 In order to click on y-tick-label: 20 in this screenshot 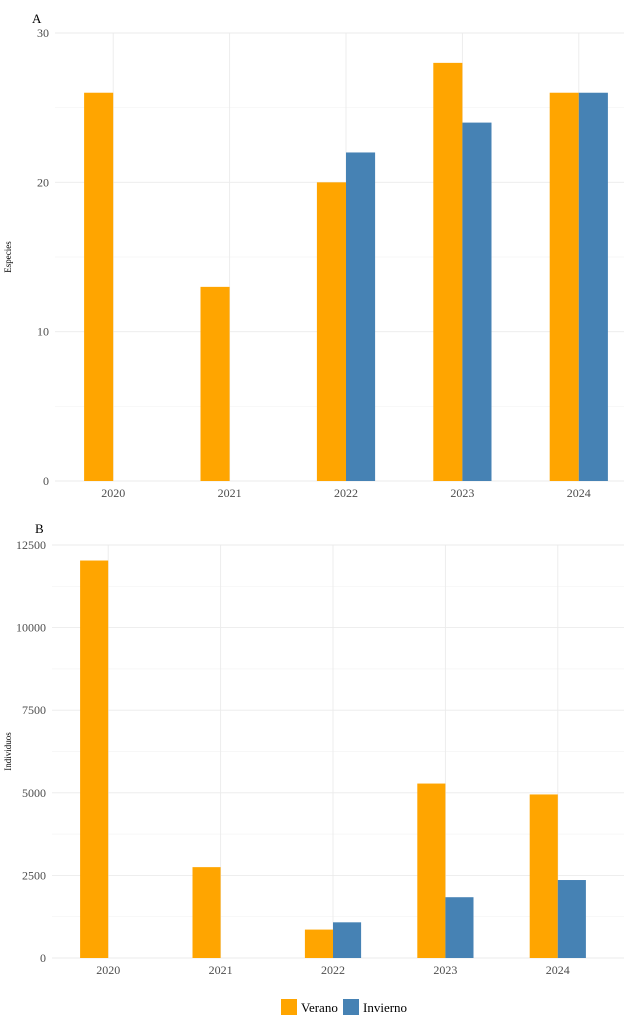, I will do `click(43, 182)`.